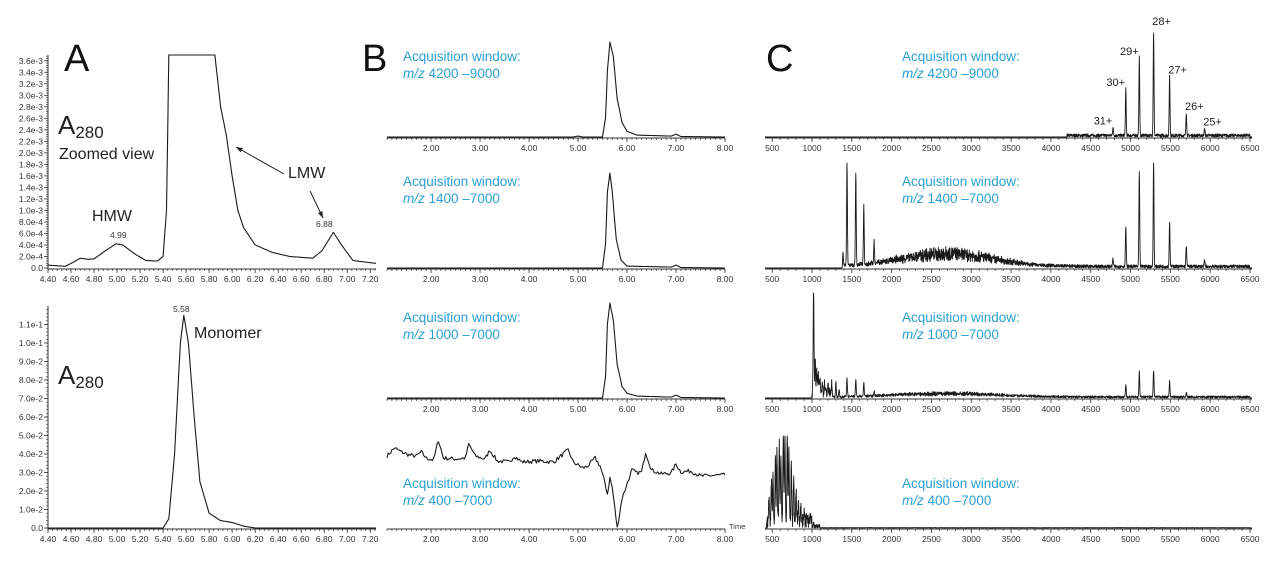  Describe the element at coordinates (1129, 52) in the screenshot. I see `charge-state-label: 29+` at that location.